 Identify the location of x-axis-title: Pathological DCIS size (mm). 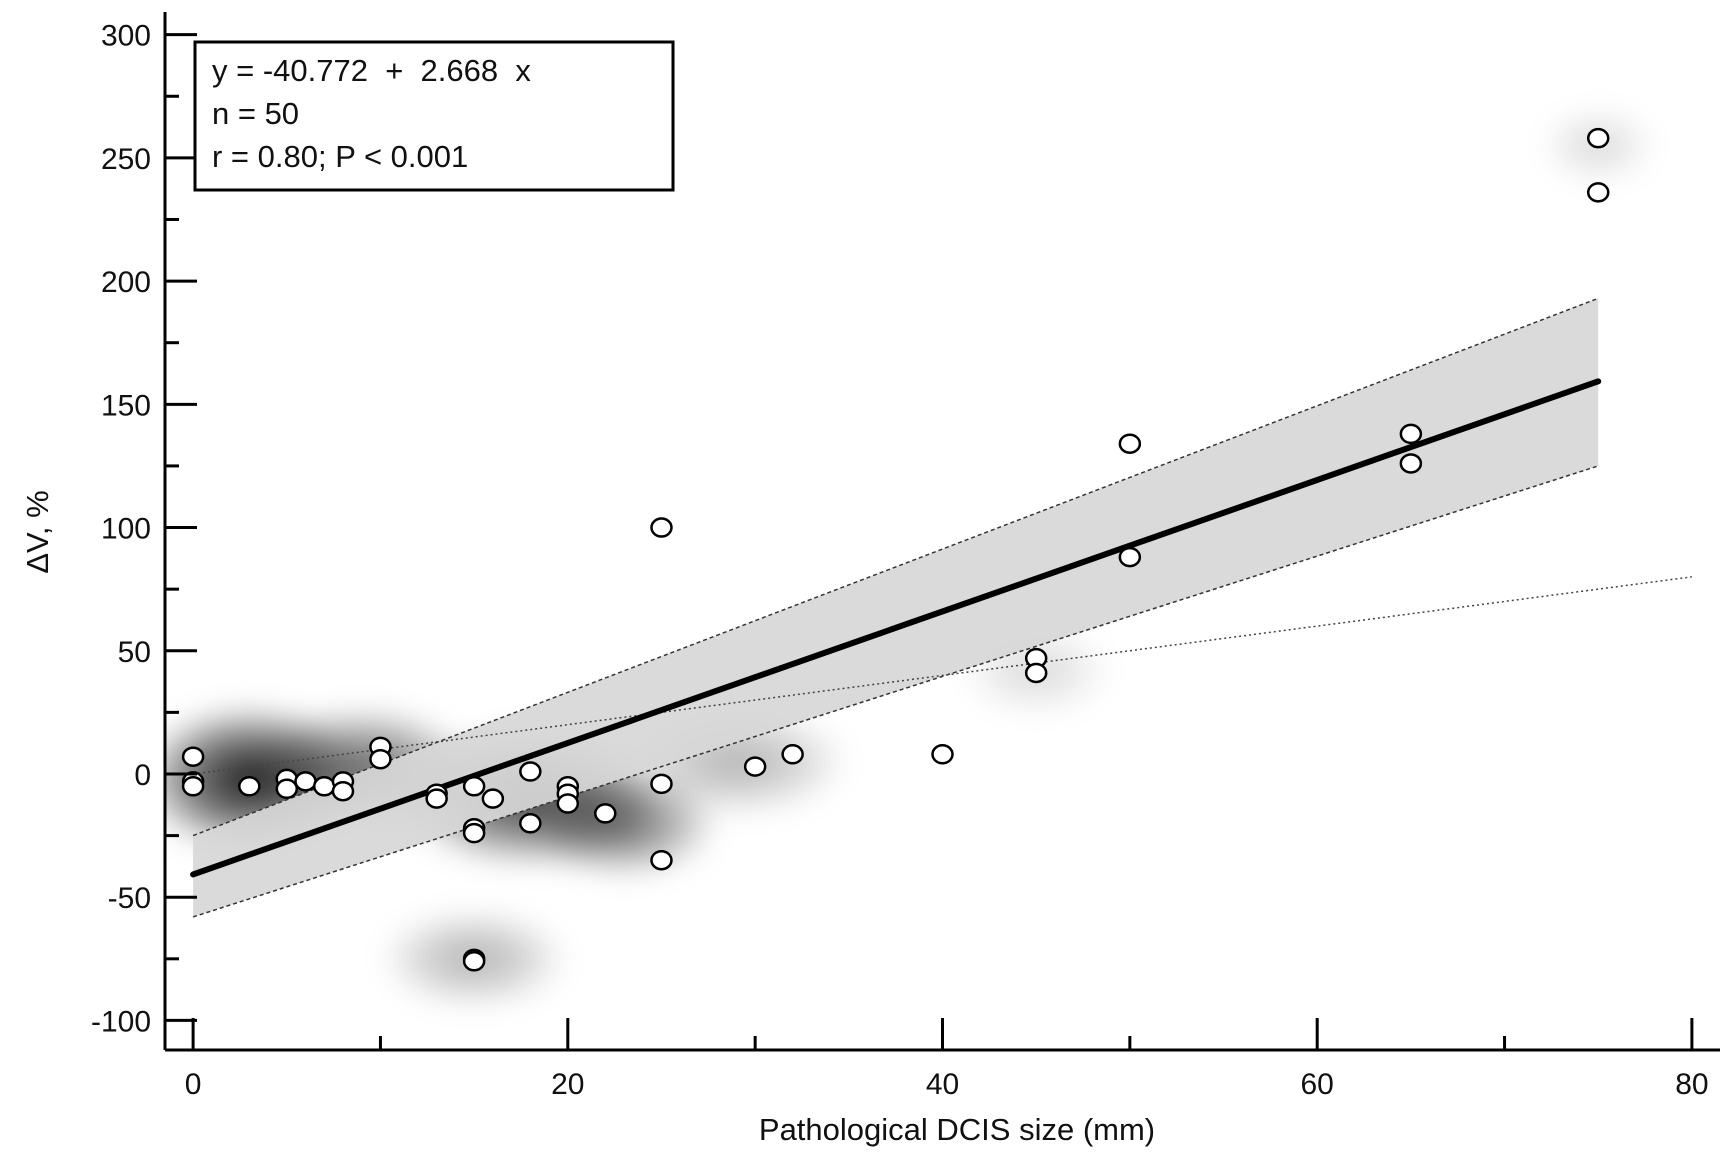
(957, 1129).